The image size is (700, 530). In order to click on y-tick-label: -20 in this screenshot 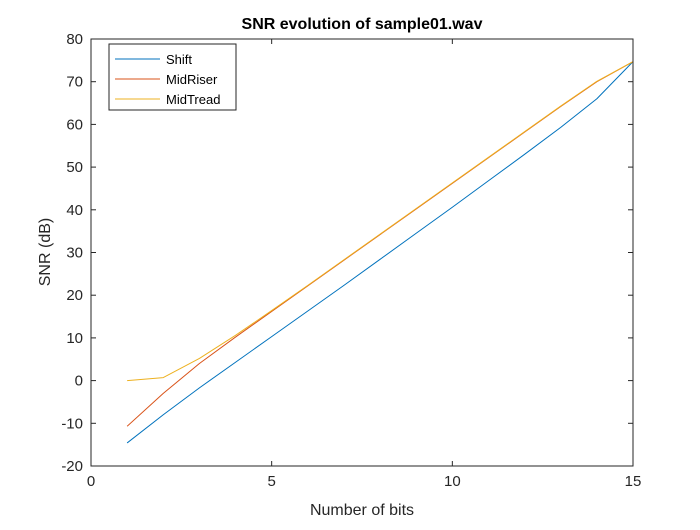, I will do `click(72, 466)`.